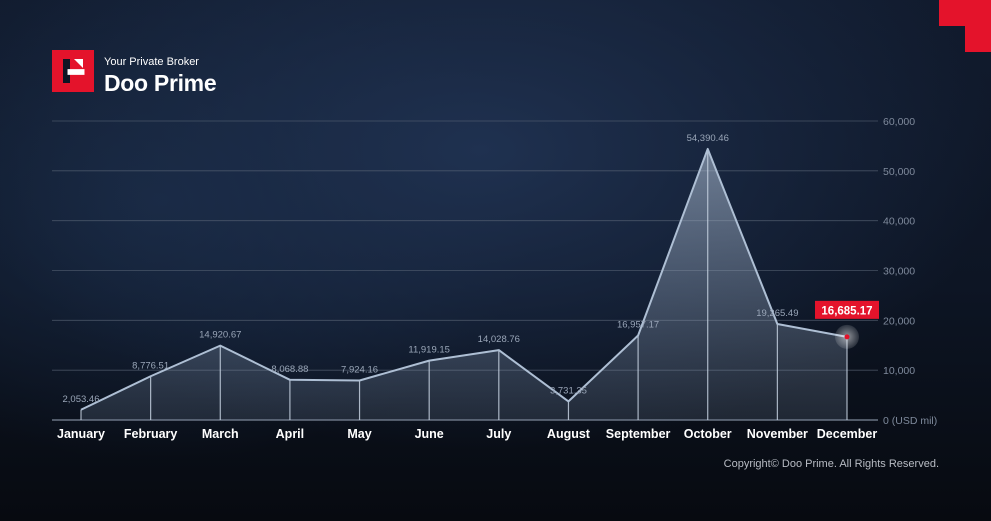 This screenshot has width=991, height=521. What do you see at coordinates (289, 369) in the screenshot?
I see `data-label: 8,068.88` at bounding box center [289, 369].